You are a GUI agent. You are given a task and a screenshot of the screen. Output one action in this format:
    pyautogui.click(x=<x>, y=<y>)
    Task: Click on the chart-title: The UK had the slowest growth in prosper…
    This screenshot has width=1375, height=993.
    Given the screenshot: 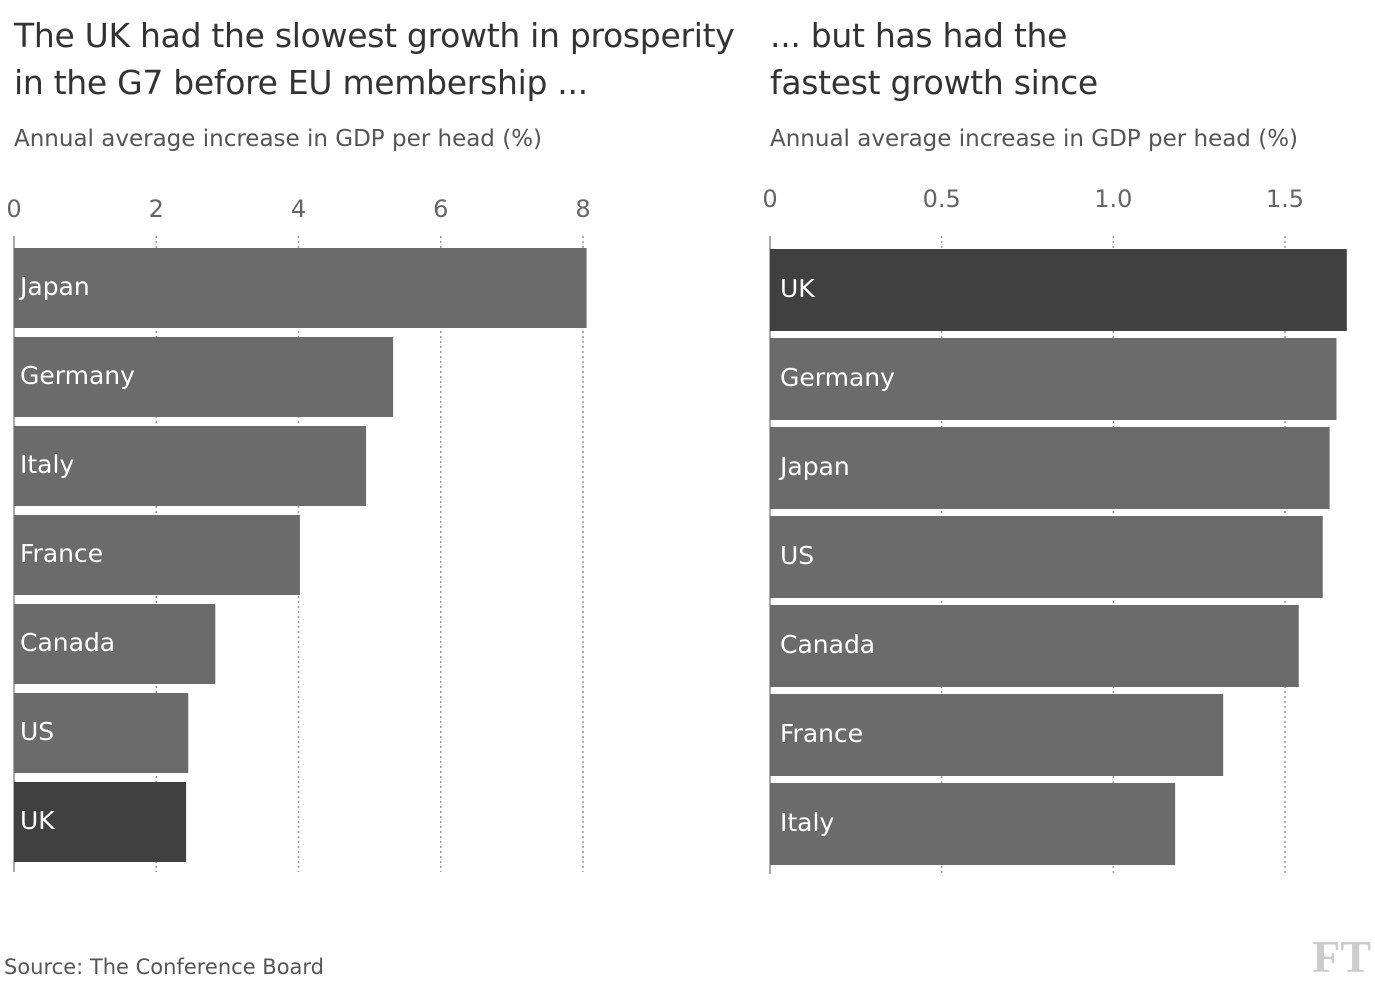 What is the action you would take?
    pyautogui.click(x=374, y=59)
    